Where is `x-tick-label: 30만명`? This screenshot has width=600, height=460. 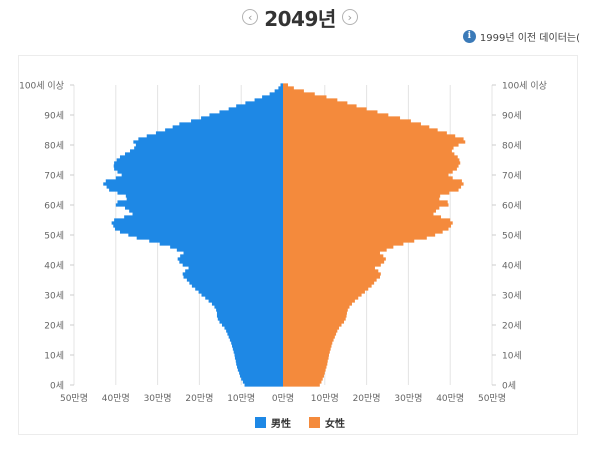
x-tick-label: 30만명 is located at coordinates (408, 398).